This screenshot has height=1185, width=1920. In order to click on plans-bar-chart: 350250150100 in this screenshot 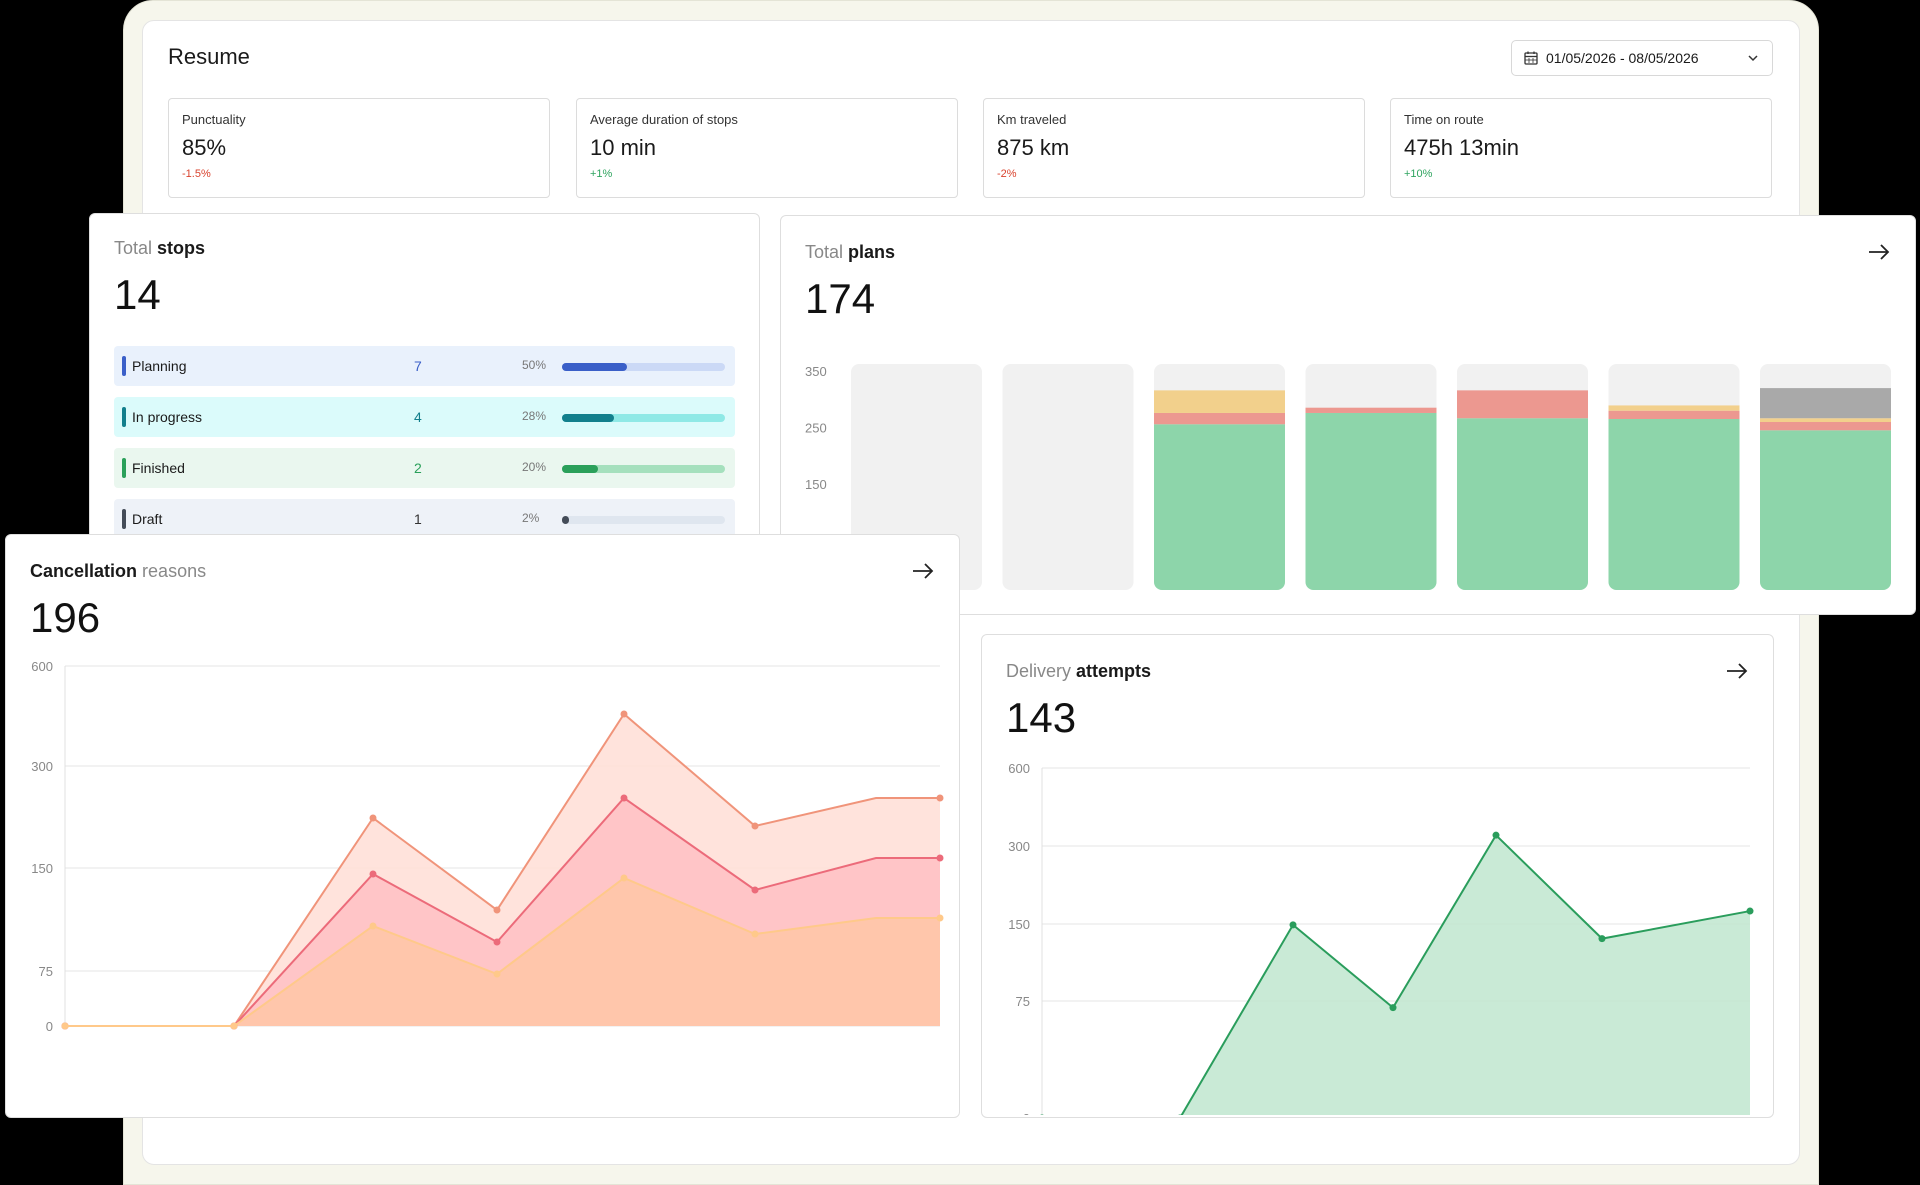, I will do `click(1348, 477)`.